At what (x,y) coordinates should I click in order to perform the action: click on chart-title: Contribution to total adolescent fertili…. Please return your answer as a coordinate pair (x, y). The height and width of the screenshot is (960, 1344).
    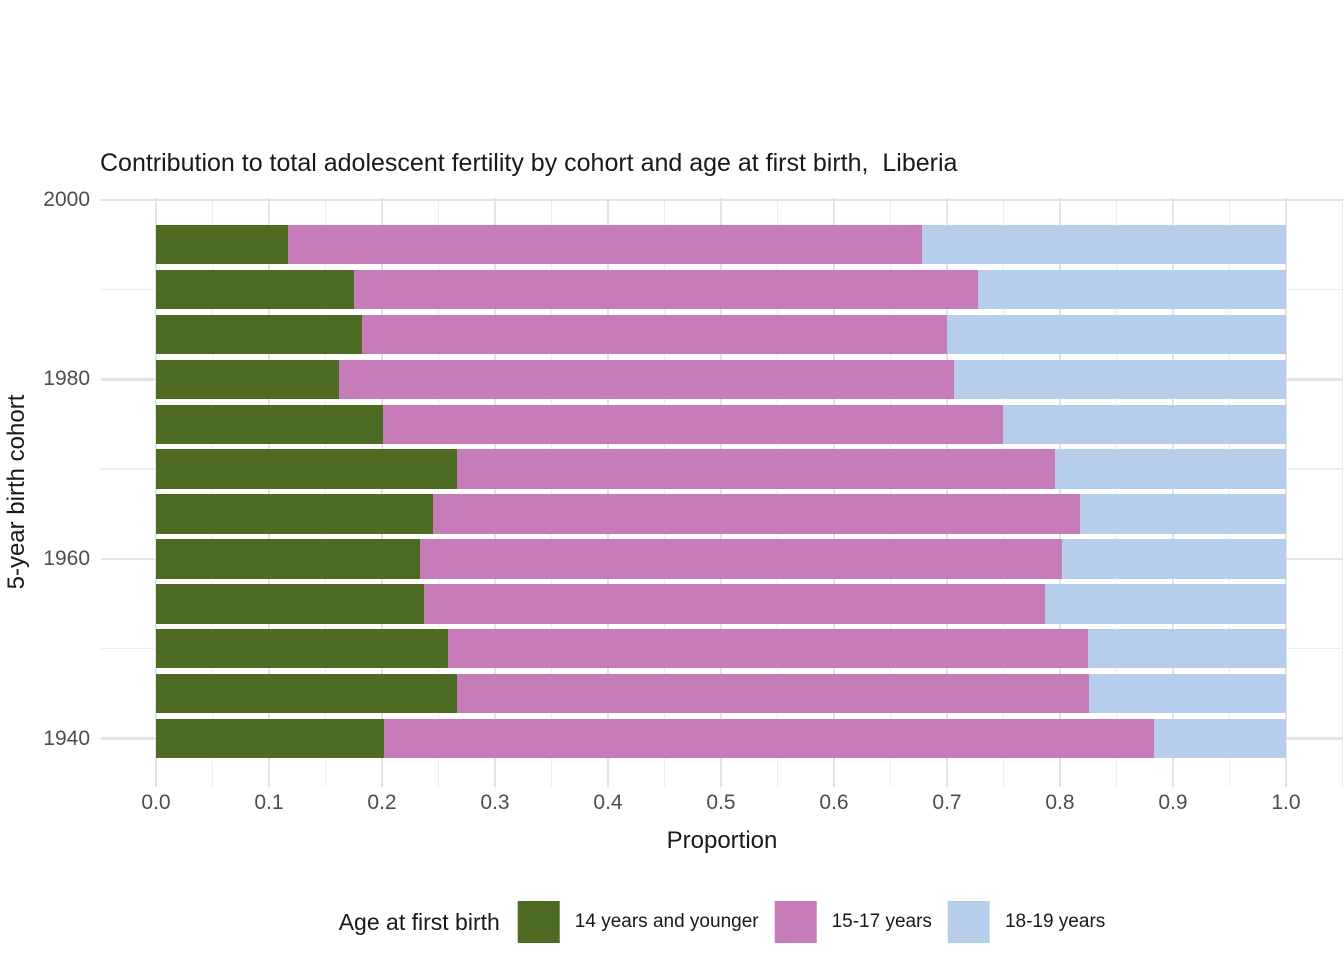
    Looking at the image, I should click on (529, 163).